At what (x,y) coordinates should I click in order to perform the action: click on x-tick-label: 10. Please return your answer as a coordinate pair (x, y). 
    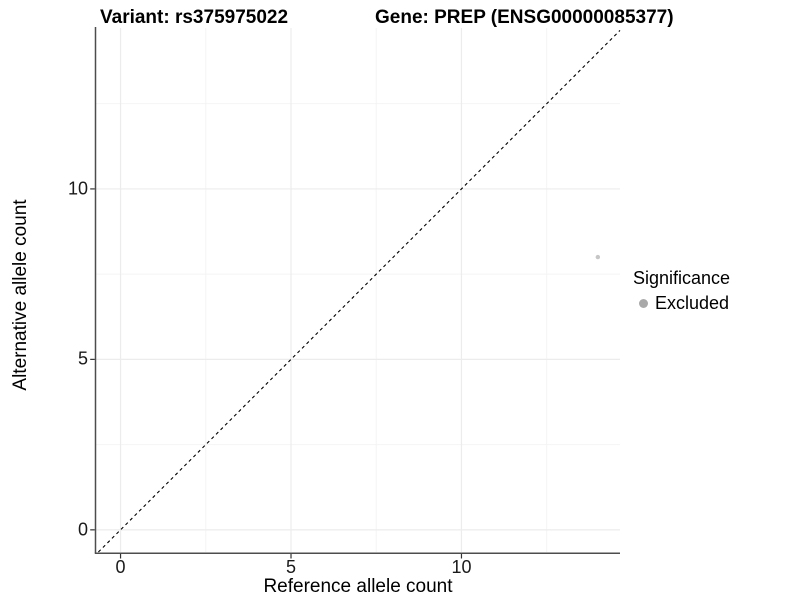
    Looking at the image, I should click on (461, 567).